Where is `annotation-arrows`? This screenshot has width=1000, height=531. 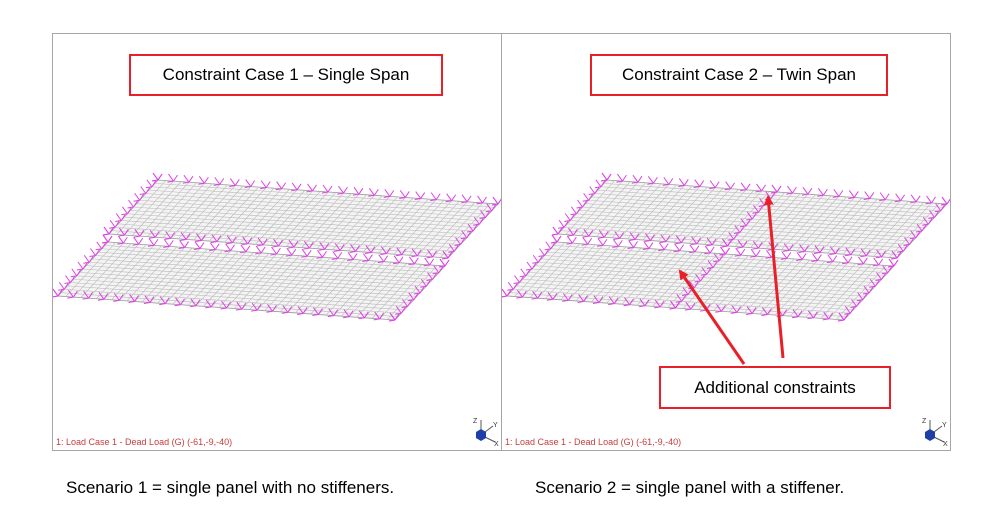
annotation-arrows is located at coordinates (731, 280).